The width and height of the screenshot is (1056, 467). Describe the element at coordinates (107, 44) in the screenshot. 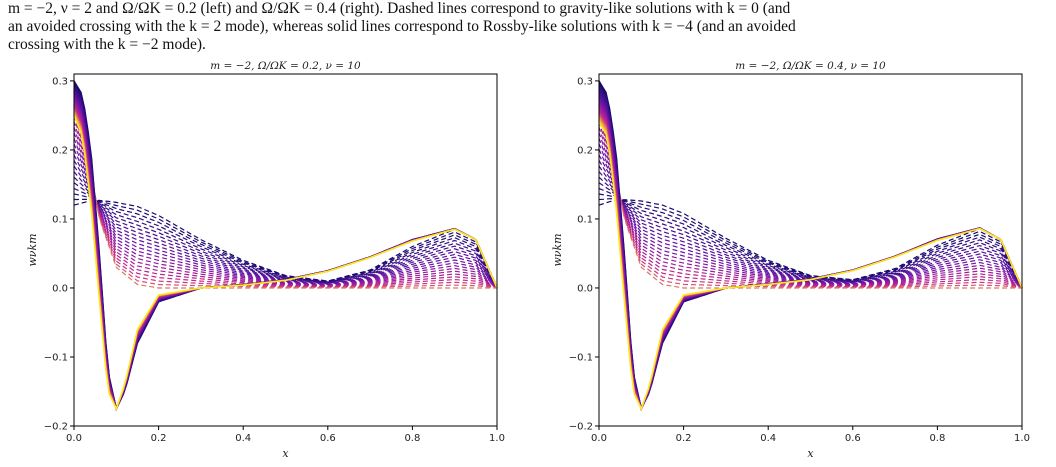

I see `caption-line-3: crossing with the k = −2 mode).` at that location.